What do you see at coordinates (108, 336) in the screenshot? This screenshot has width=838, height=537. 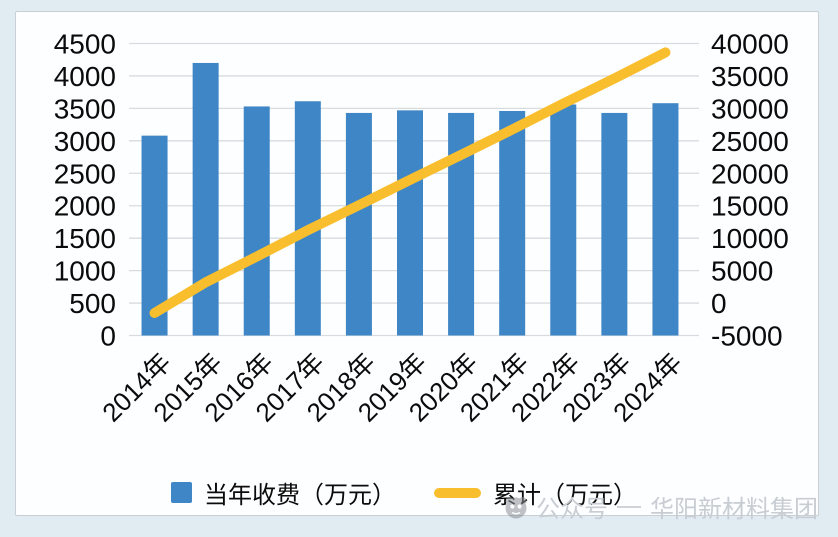 I see `left-axis-tick-label: 0` at bounding box center [108, 336].